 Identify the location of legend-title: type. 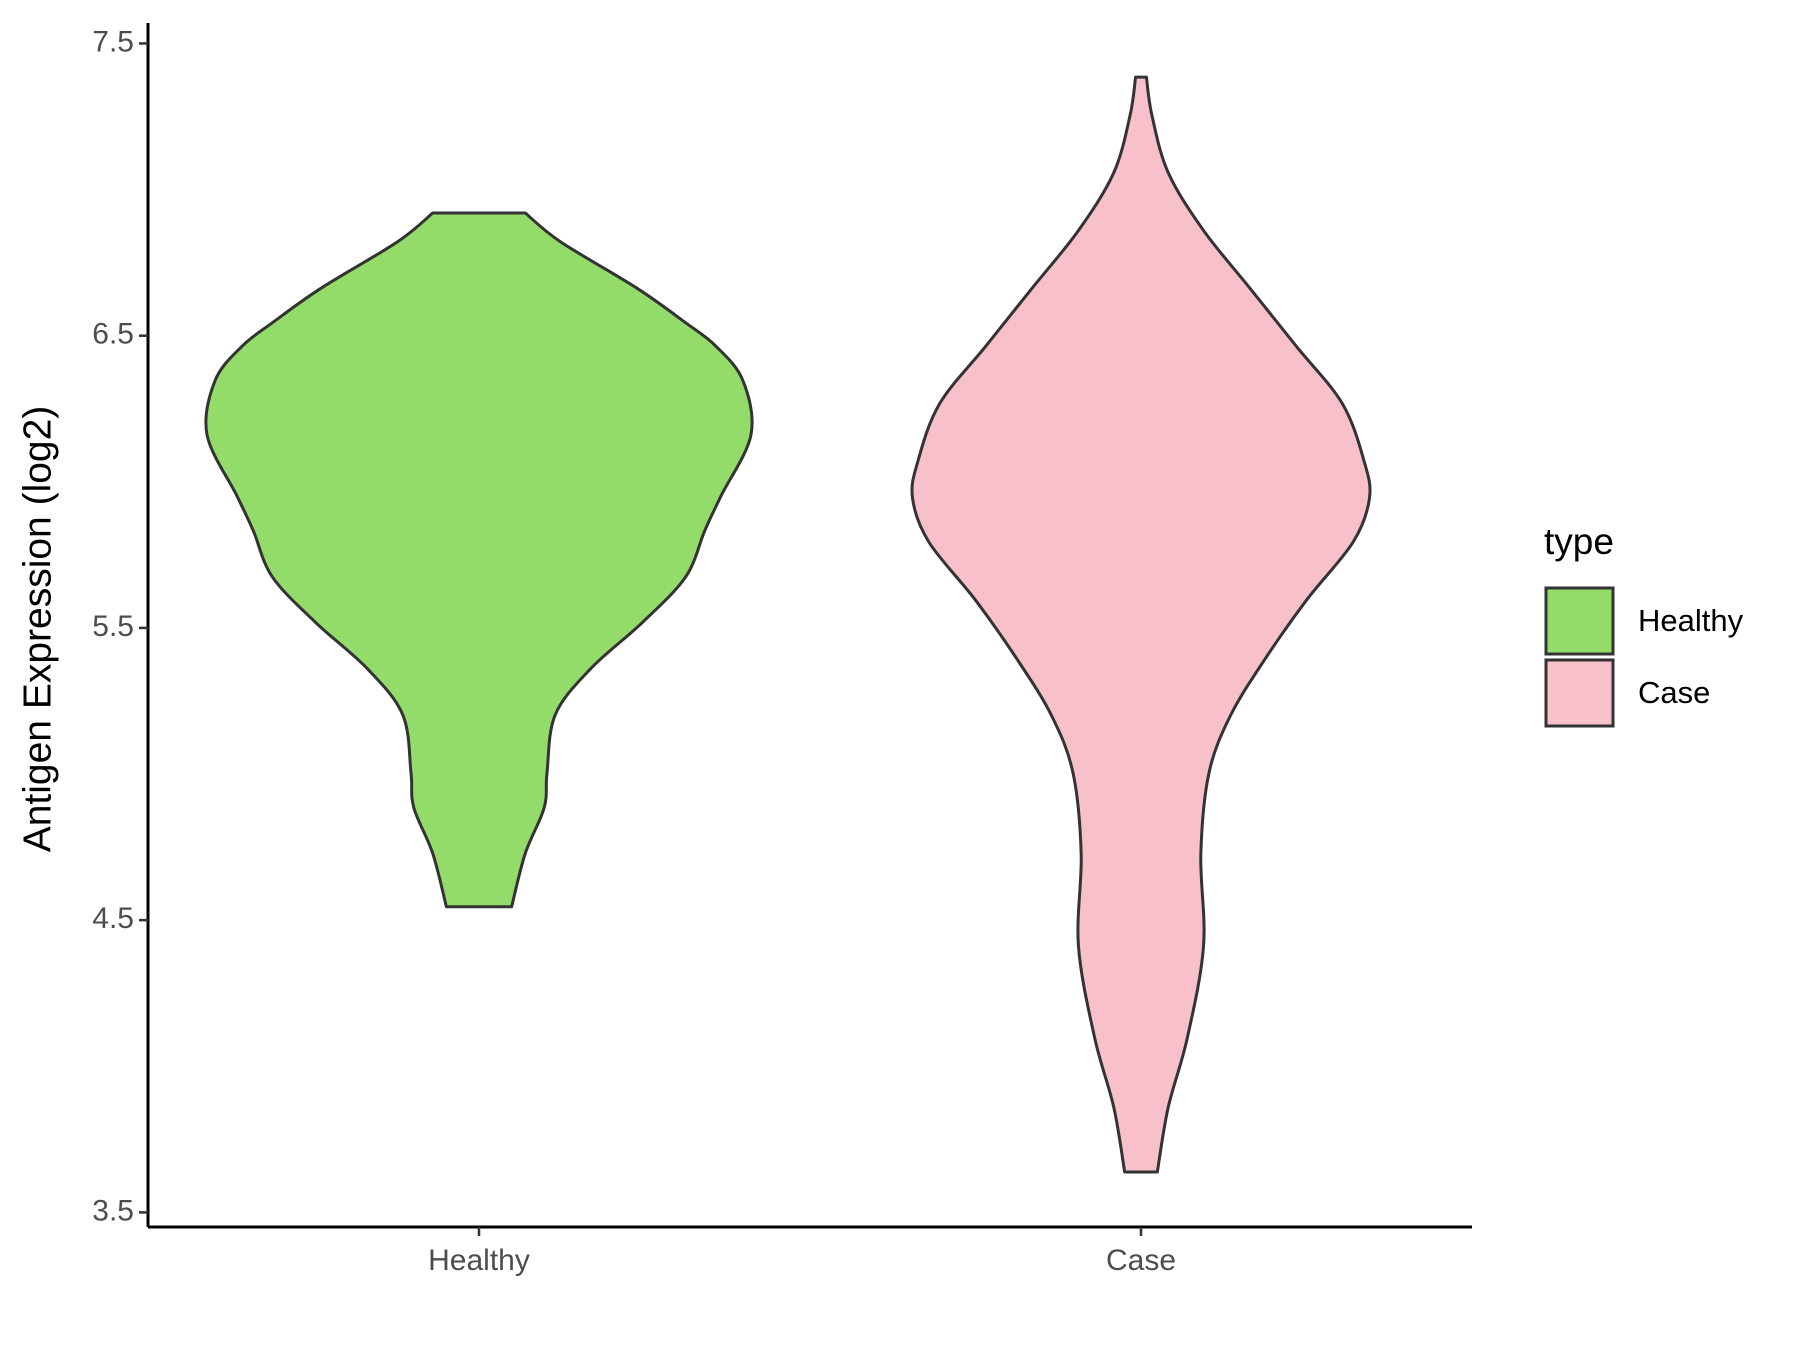
(1579, 541).